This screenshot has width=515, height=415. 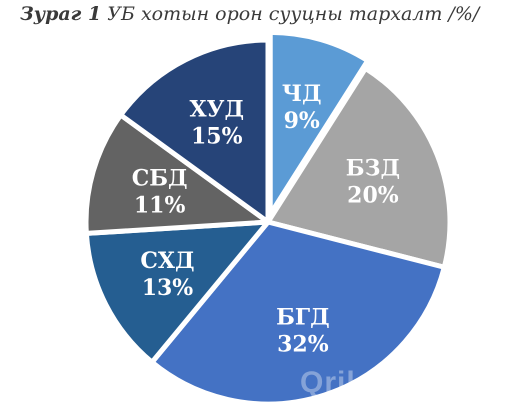 I want to click on slice-name-label: ЧД, so click(x=302, y=94).